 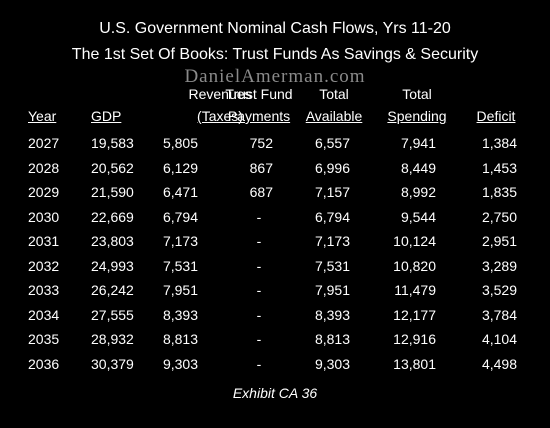 I want to click on table-cell-total_spending: 12,177, so click(x=414, y=314).